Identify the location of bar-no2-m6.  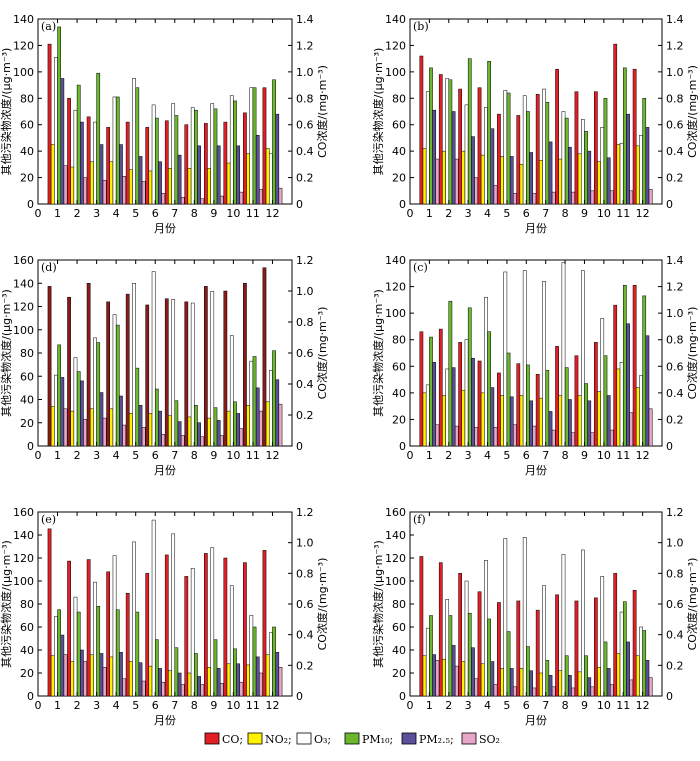
(521, 184).